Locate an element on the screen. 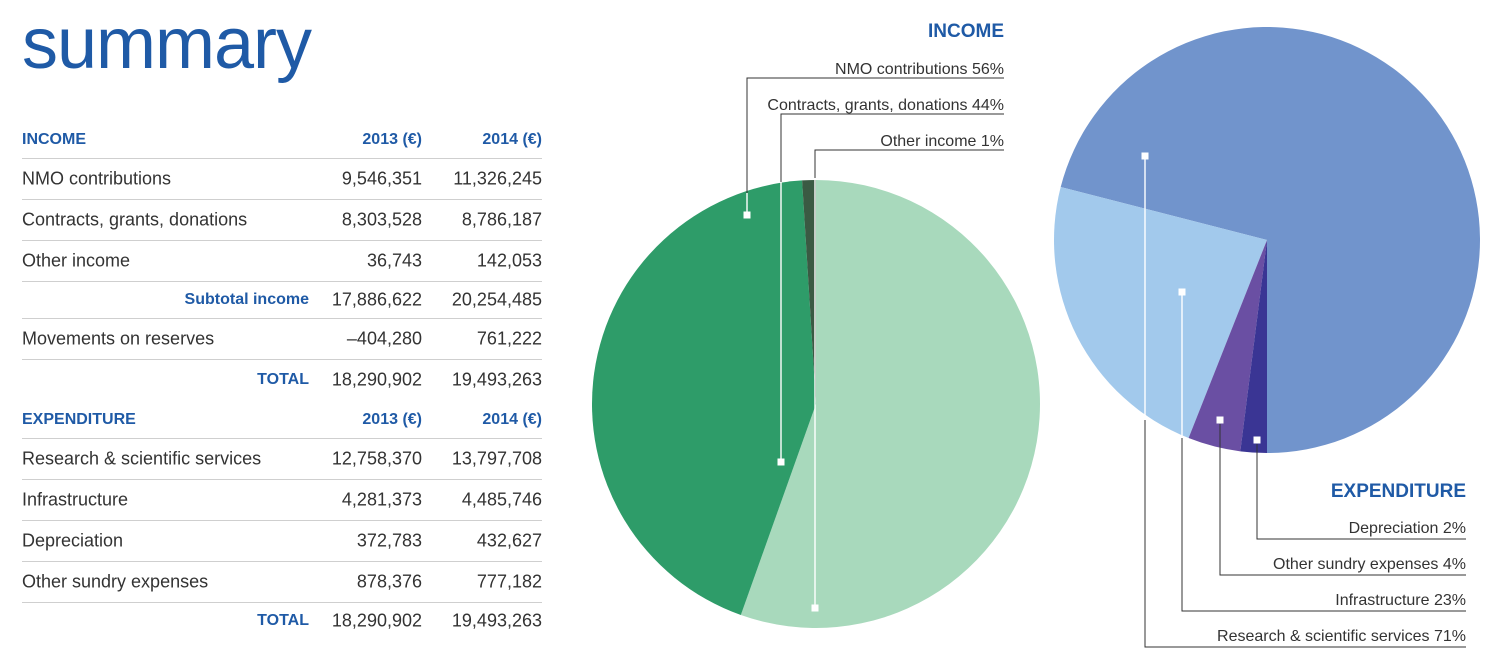 Image resolution: width=1500 pixels, height=652 pixels. income-col-2014: 2014 (€) is located at coordinates (512, 139).